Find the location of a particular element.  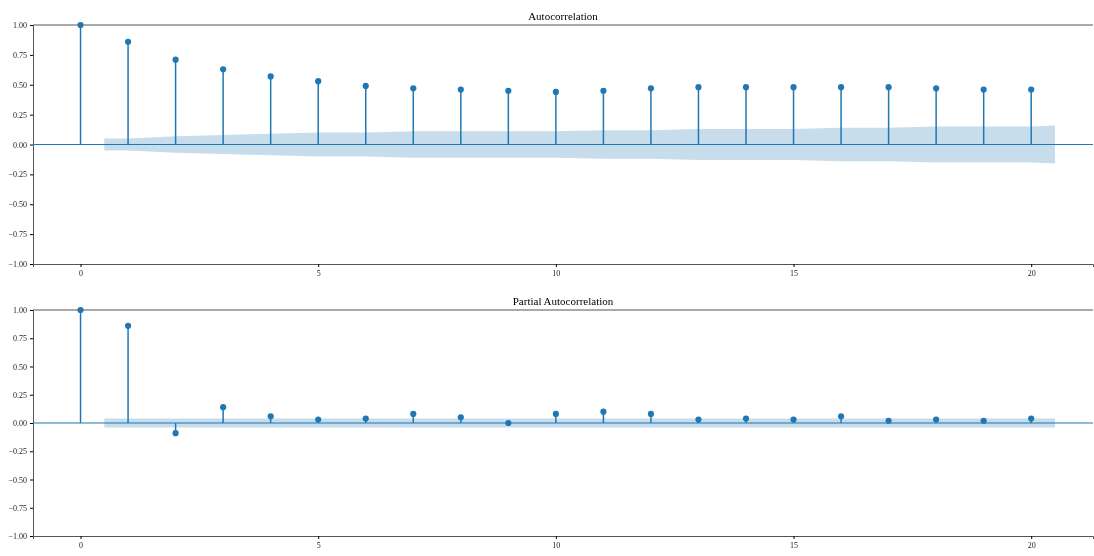

chart-title: Partial Autocorrelation is located at coordinates (563, 301).